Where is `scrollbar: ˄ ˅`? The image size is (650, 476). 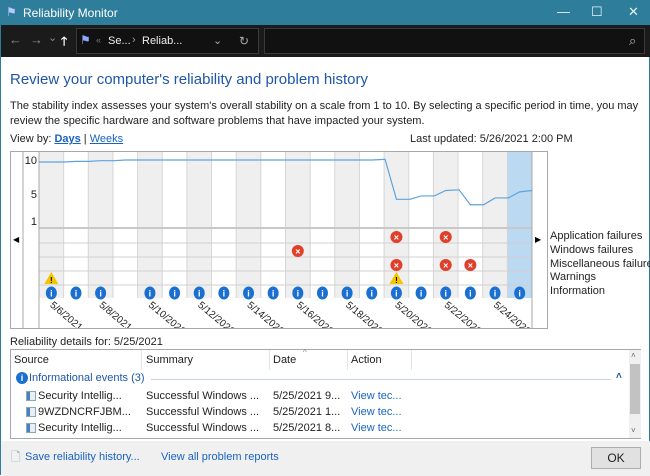 scrollbar: ˄ ˅ is located at coordinates (635, 394).